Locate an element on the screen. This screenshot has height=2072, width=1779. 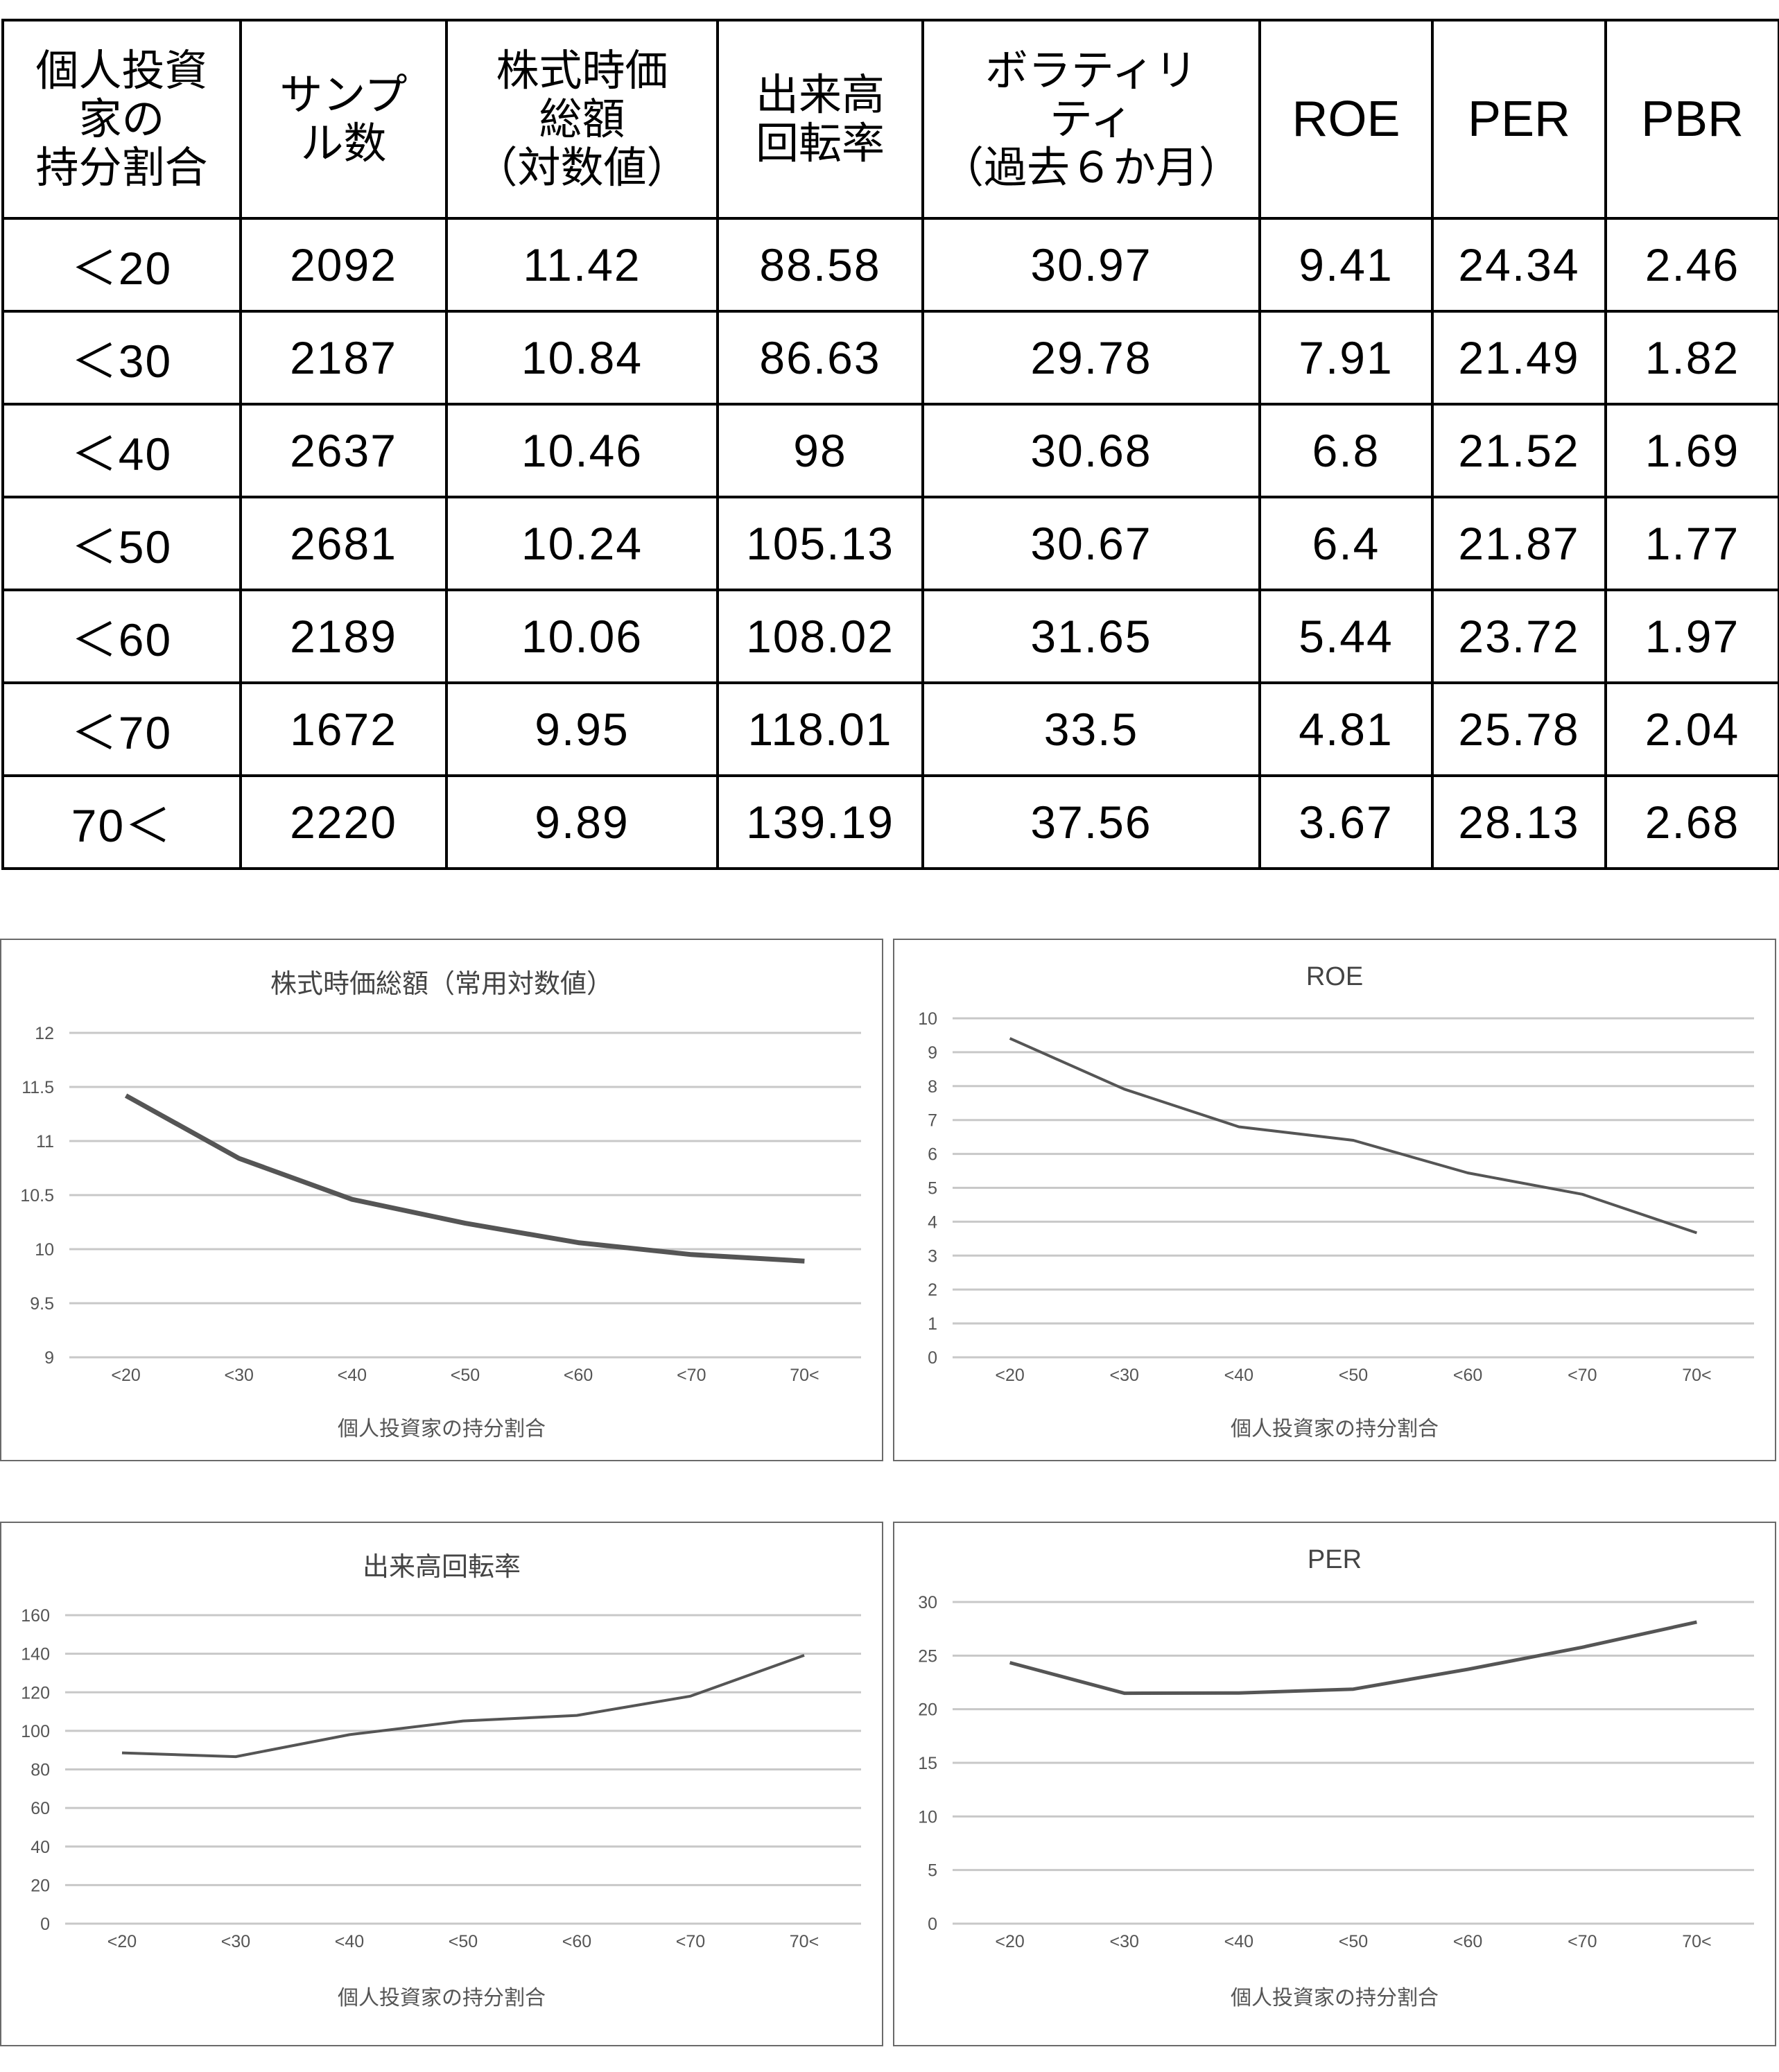
chart-plot: 0 5 10 15 20 25 30 <20 <30 <40 <50 <60 <70 70< is located at coordinates (1336, 1772).